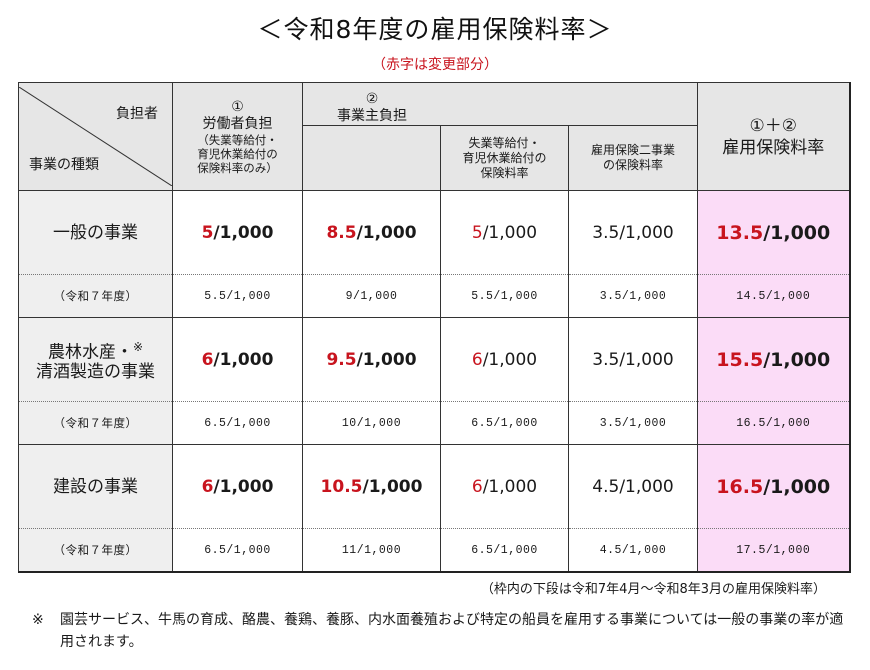  What do you see at coordinates (633, 486) in the screenshot?
I see `two-programs-rate: 4.5/1,000` at bounding box center [633, 486].